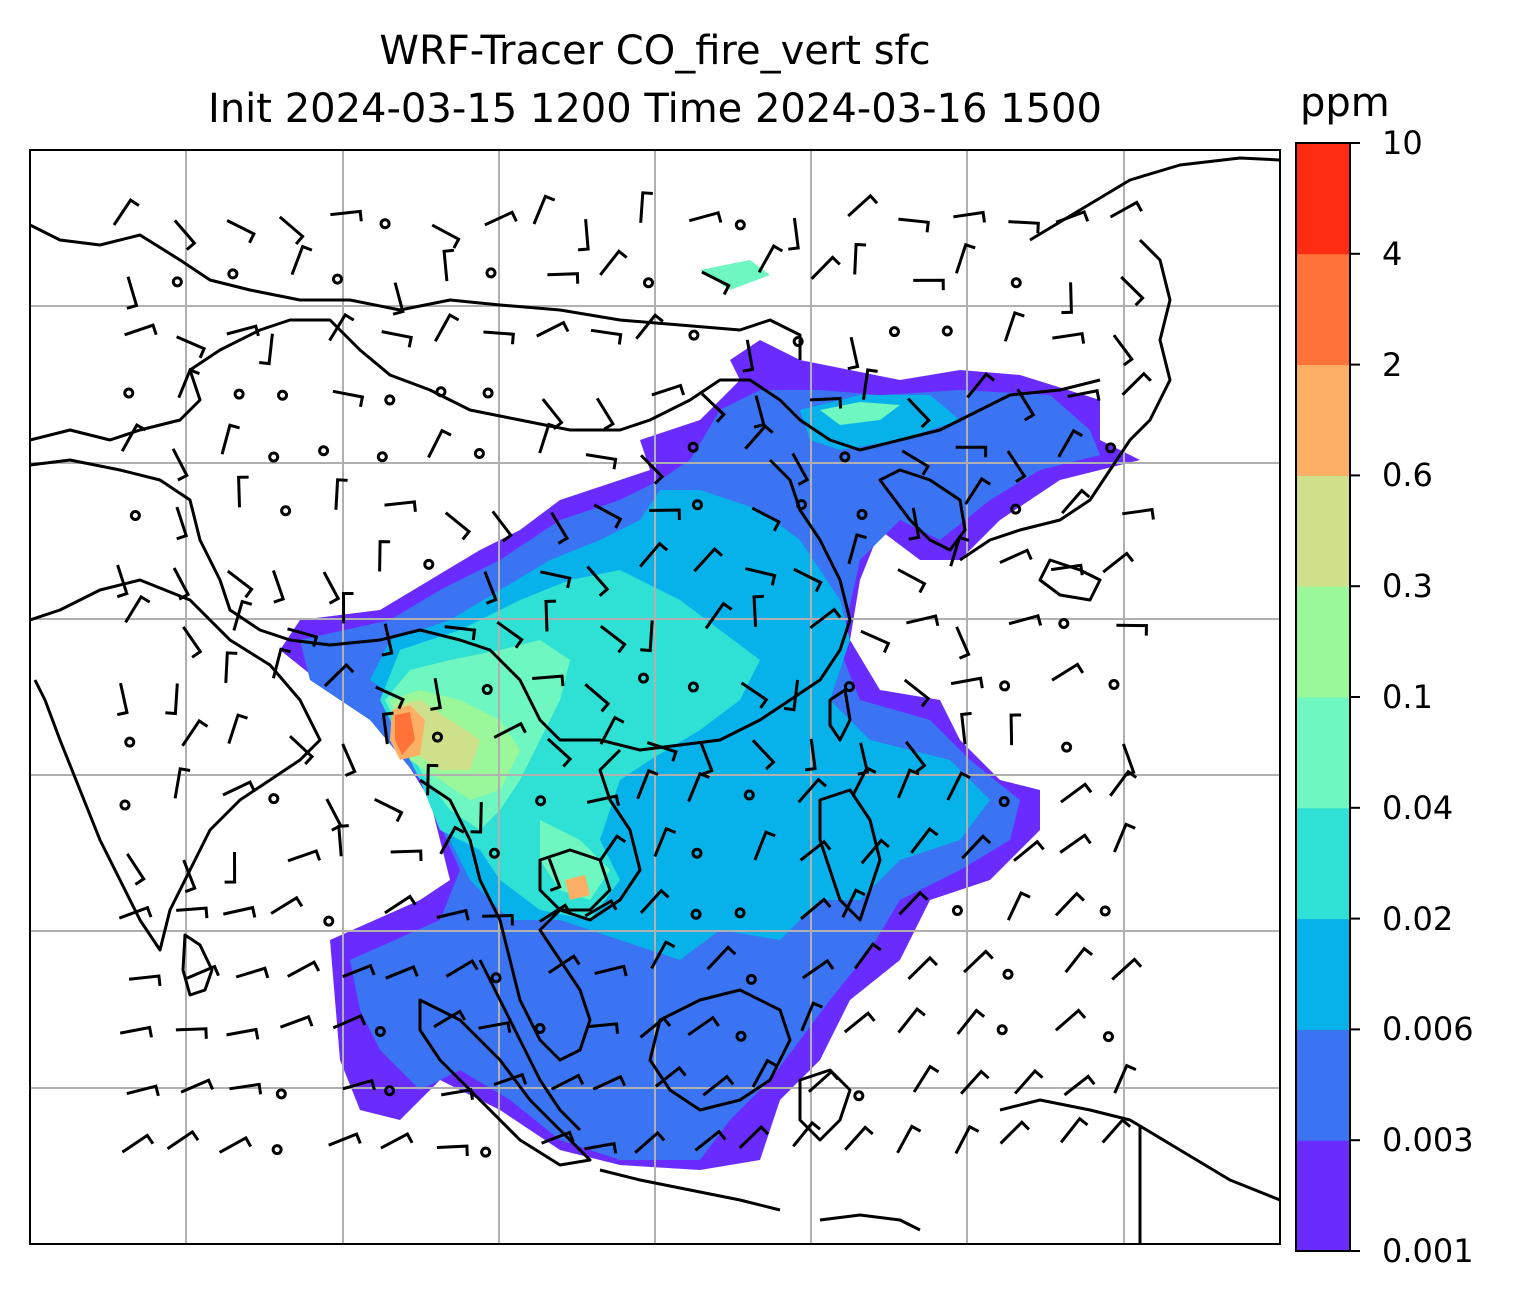  What do you see at coordinates (505, 1082) in the screenshot?
I see `coastline-sumatra` at bounding box center [505, 1082].